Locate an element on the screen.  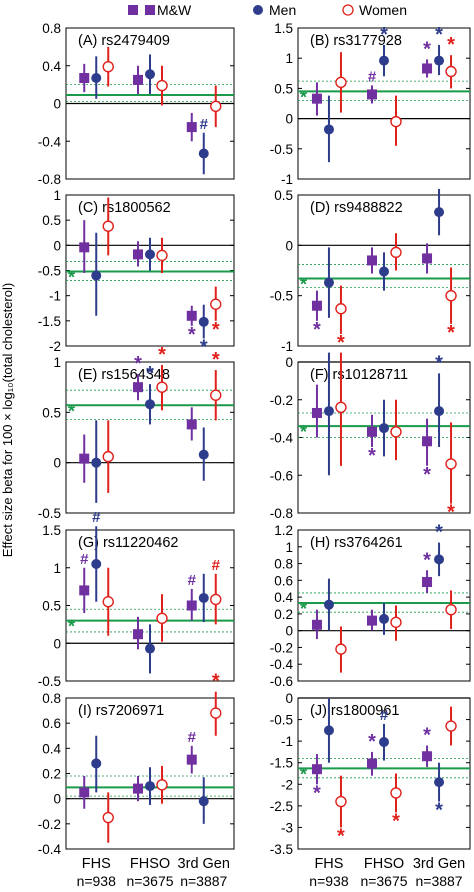
legend-item: Women is located at coordinates (374, 10).